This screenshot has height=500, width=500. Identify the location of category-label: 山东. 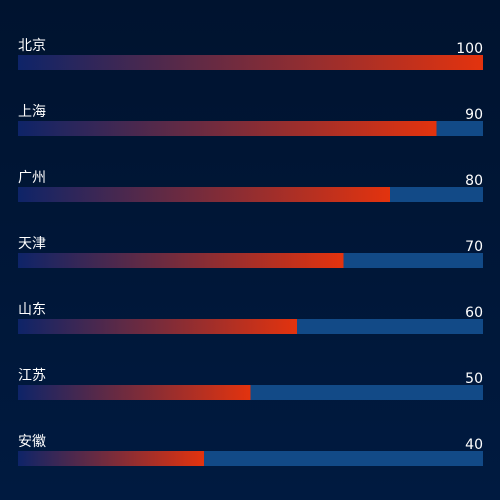
(32, 310).